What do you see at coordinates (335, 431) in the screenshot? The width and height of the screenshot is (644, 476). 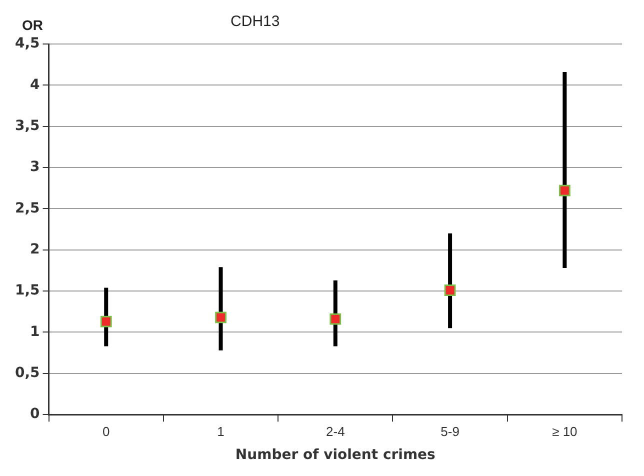 I see `x-tick-label: 2-4` at bounding box center [335, 431].